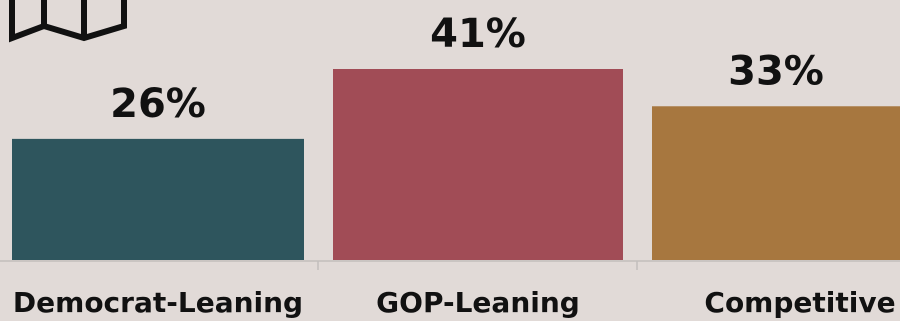 The image size is (900, 321). Describe the element at coordinates (776, 71) in the screenshot. I see `data-label: 33%` at that location.